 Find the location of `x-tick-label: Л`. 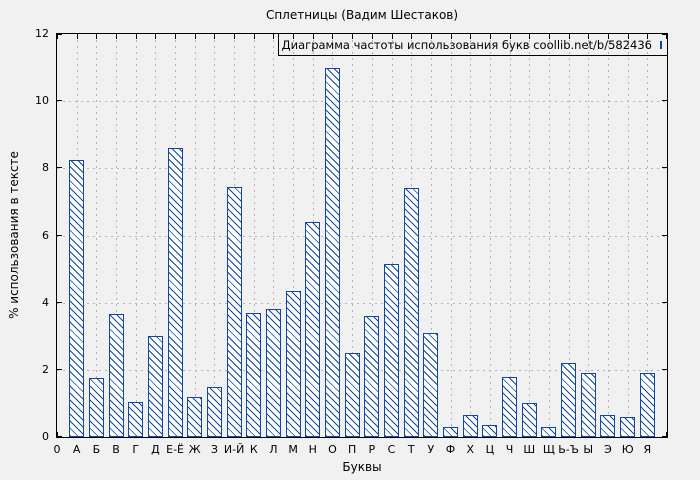

x-tick-label: Л is located at coordinates (273, 449).